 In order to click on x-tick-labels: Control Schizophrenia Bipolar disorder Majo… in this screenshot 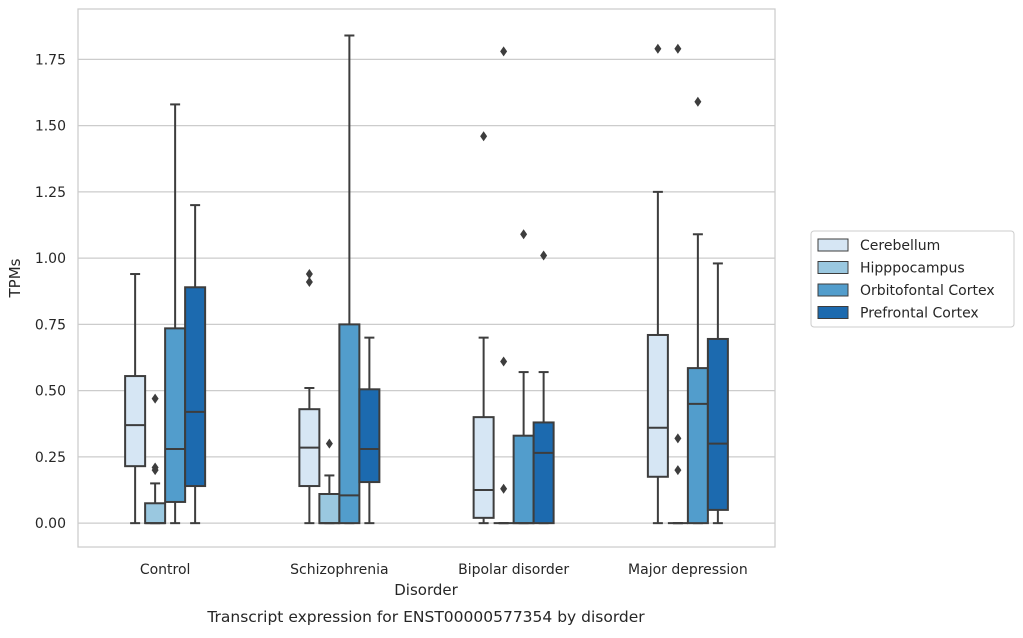, I will do `click(444, 570)`.